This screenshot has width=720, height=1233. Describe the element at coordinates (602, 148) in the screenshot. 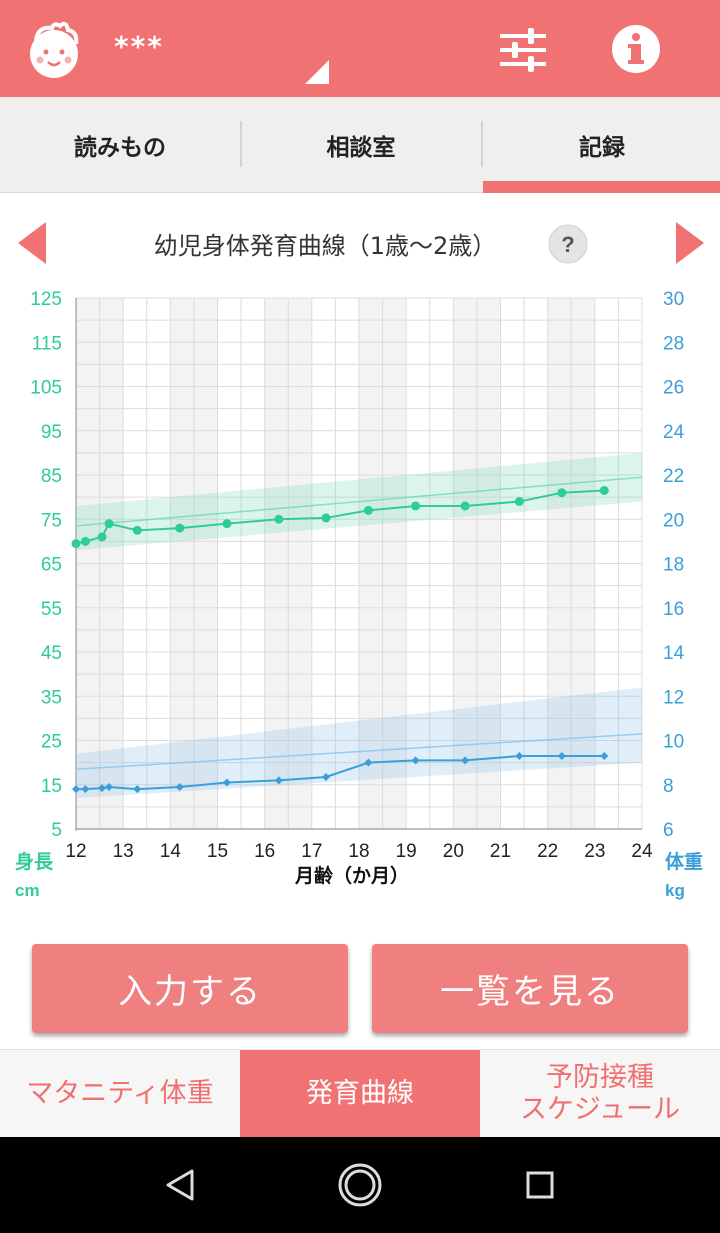

I see `tab-records: 記録` at that location.